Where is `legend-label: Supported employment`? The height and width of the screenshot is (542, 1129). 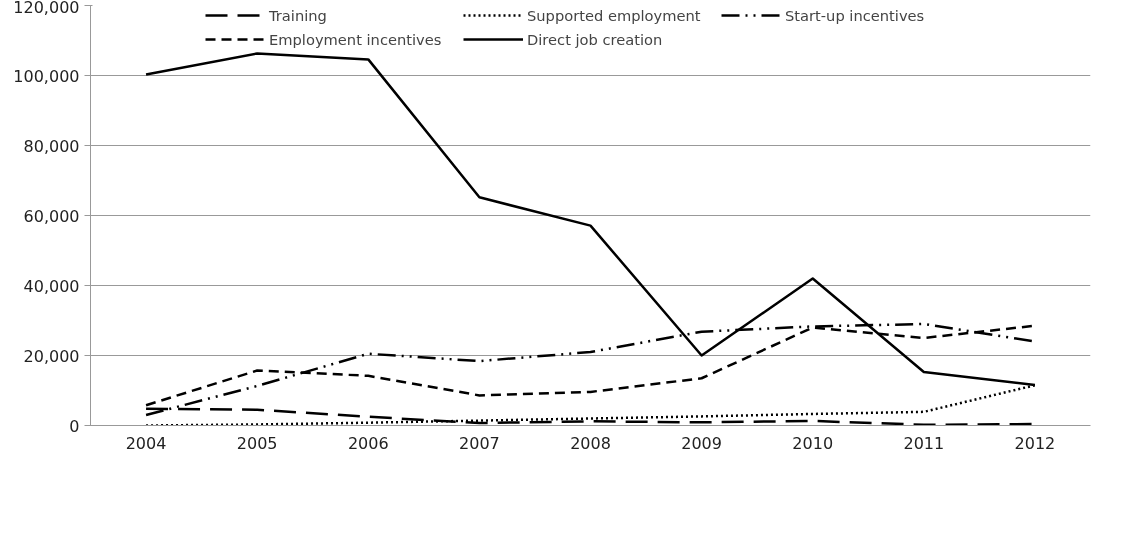 legend-label: Supported employment is located at coordinates (614, 15).